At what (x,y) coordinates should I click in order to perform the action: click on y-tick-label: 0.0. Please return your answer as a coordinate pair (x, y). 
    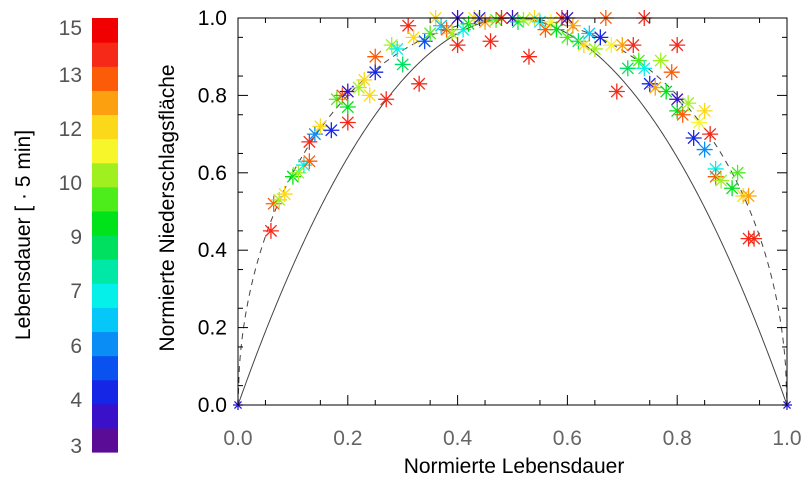
    Looking at the image, I should click on (212, 405).